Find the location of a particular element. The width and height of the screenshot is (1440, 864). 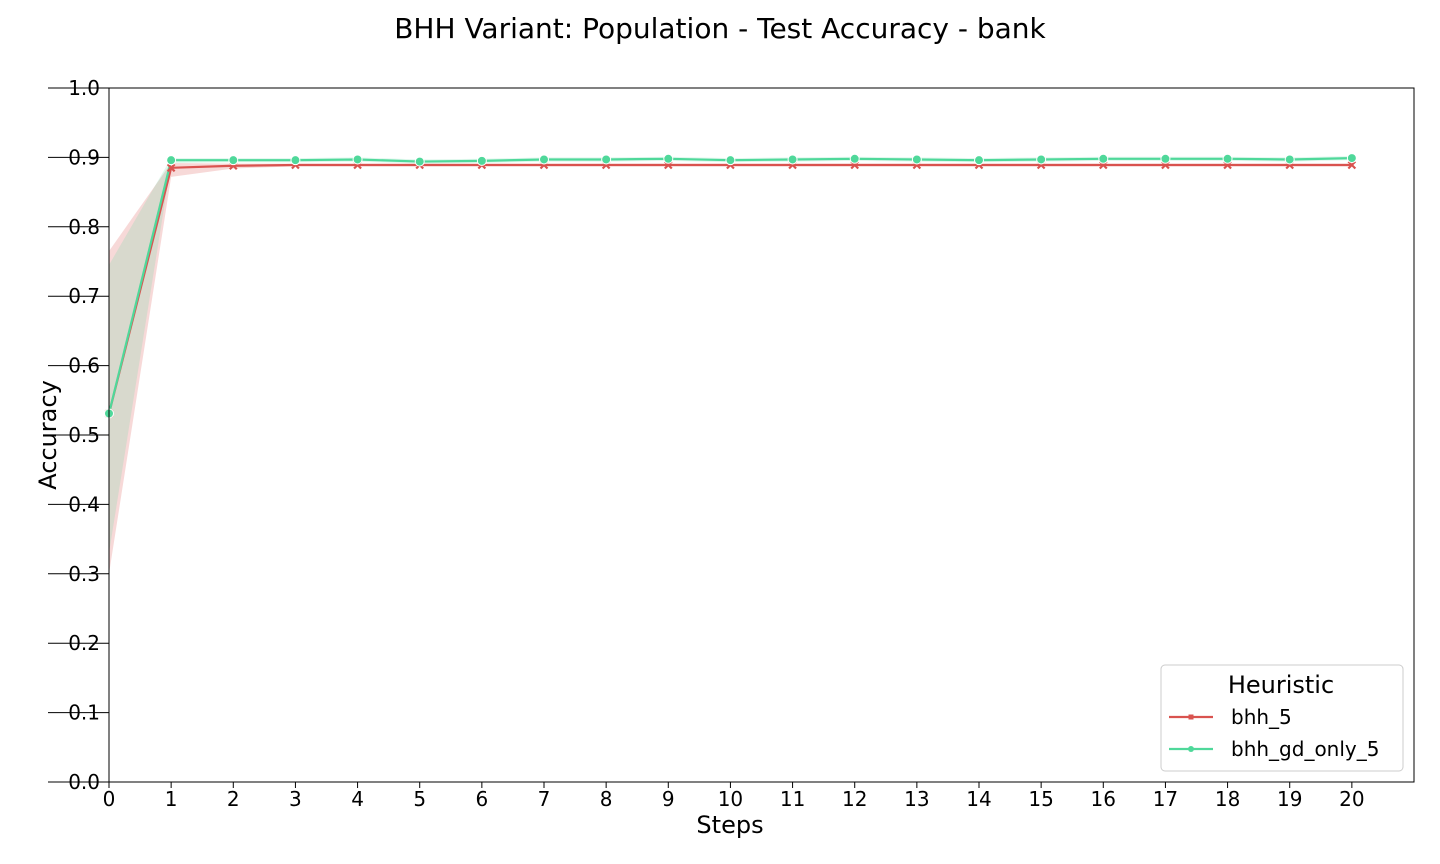

y-tick-label: 0.8 is located at coordinates (84, 227).